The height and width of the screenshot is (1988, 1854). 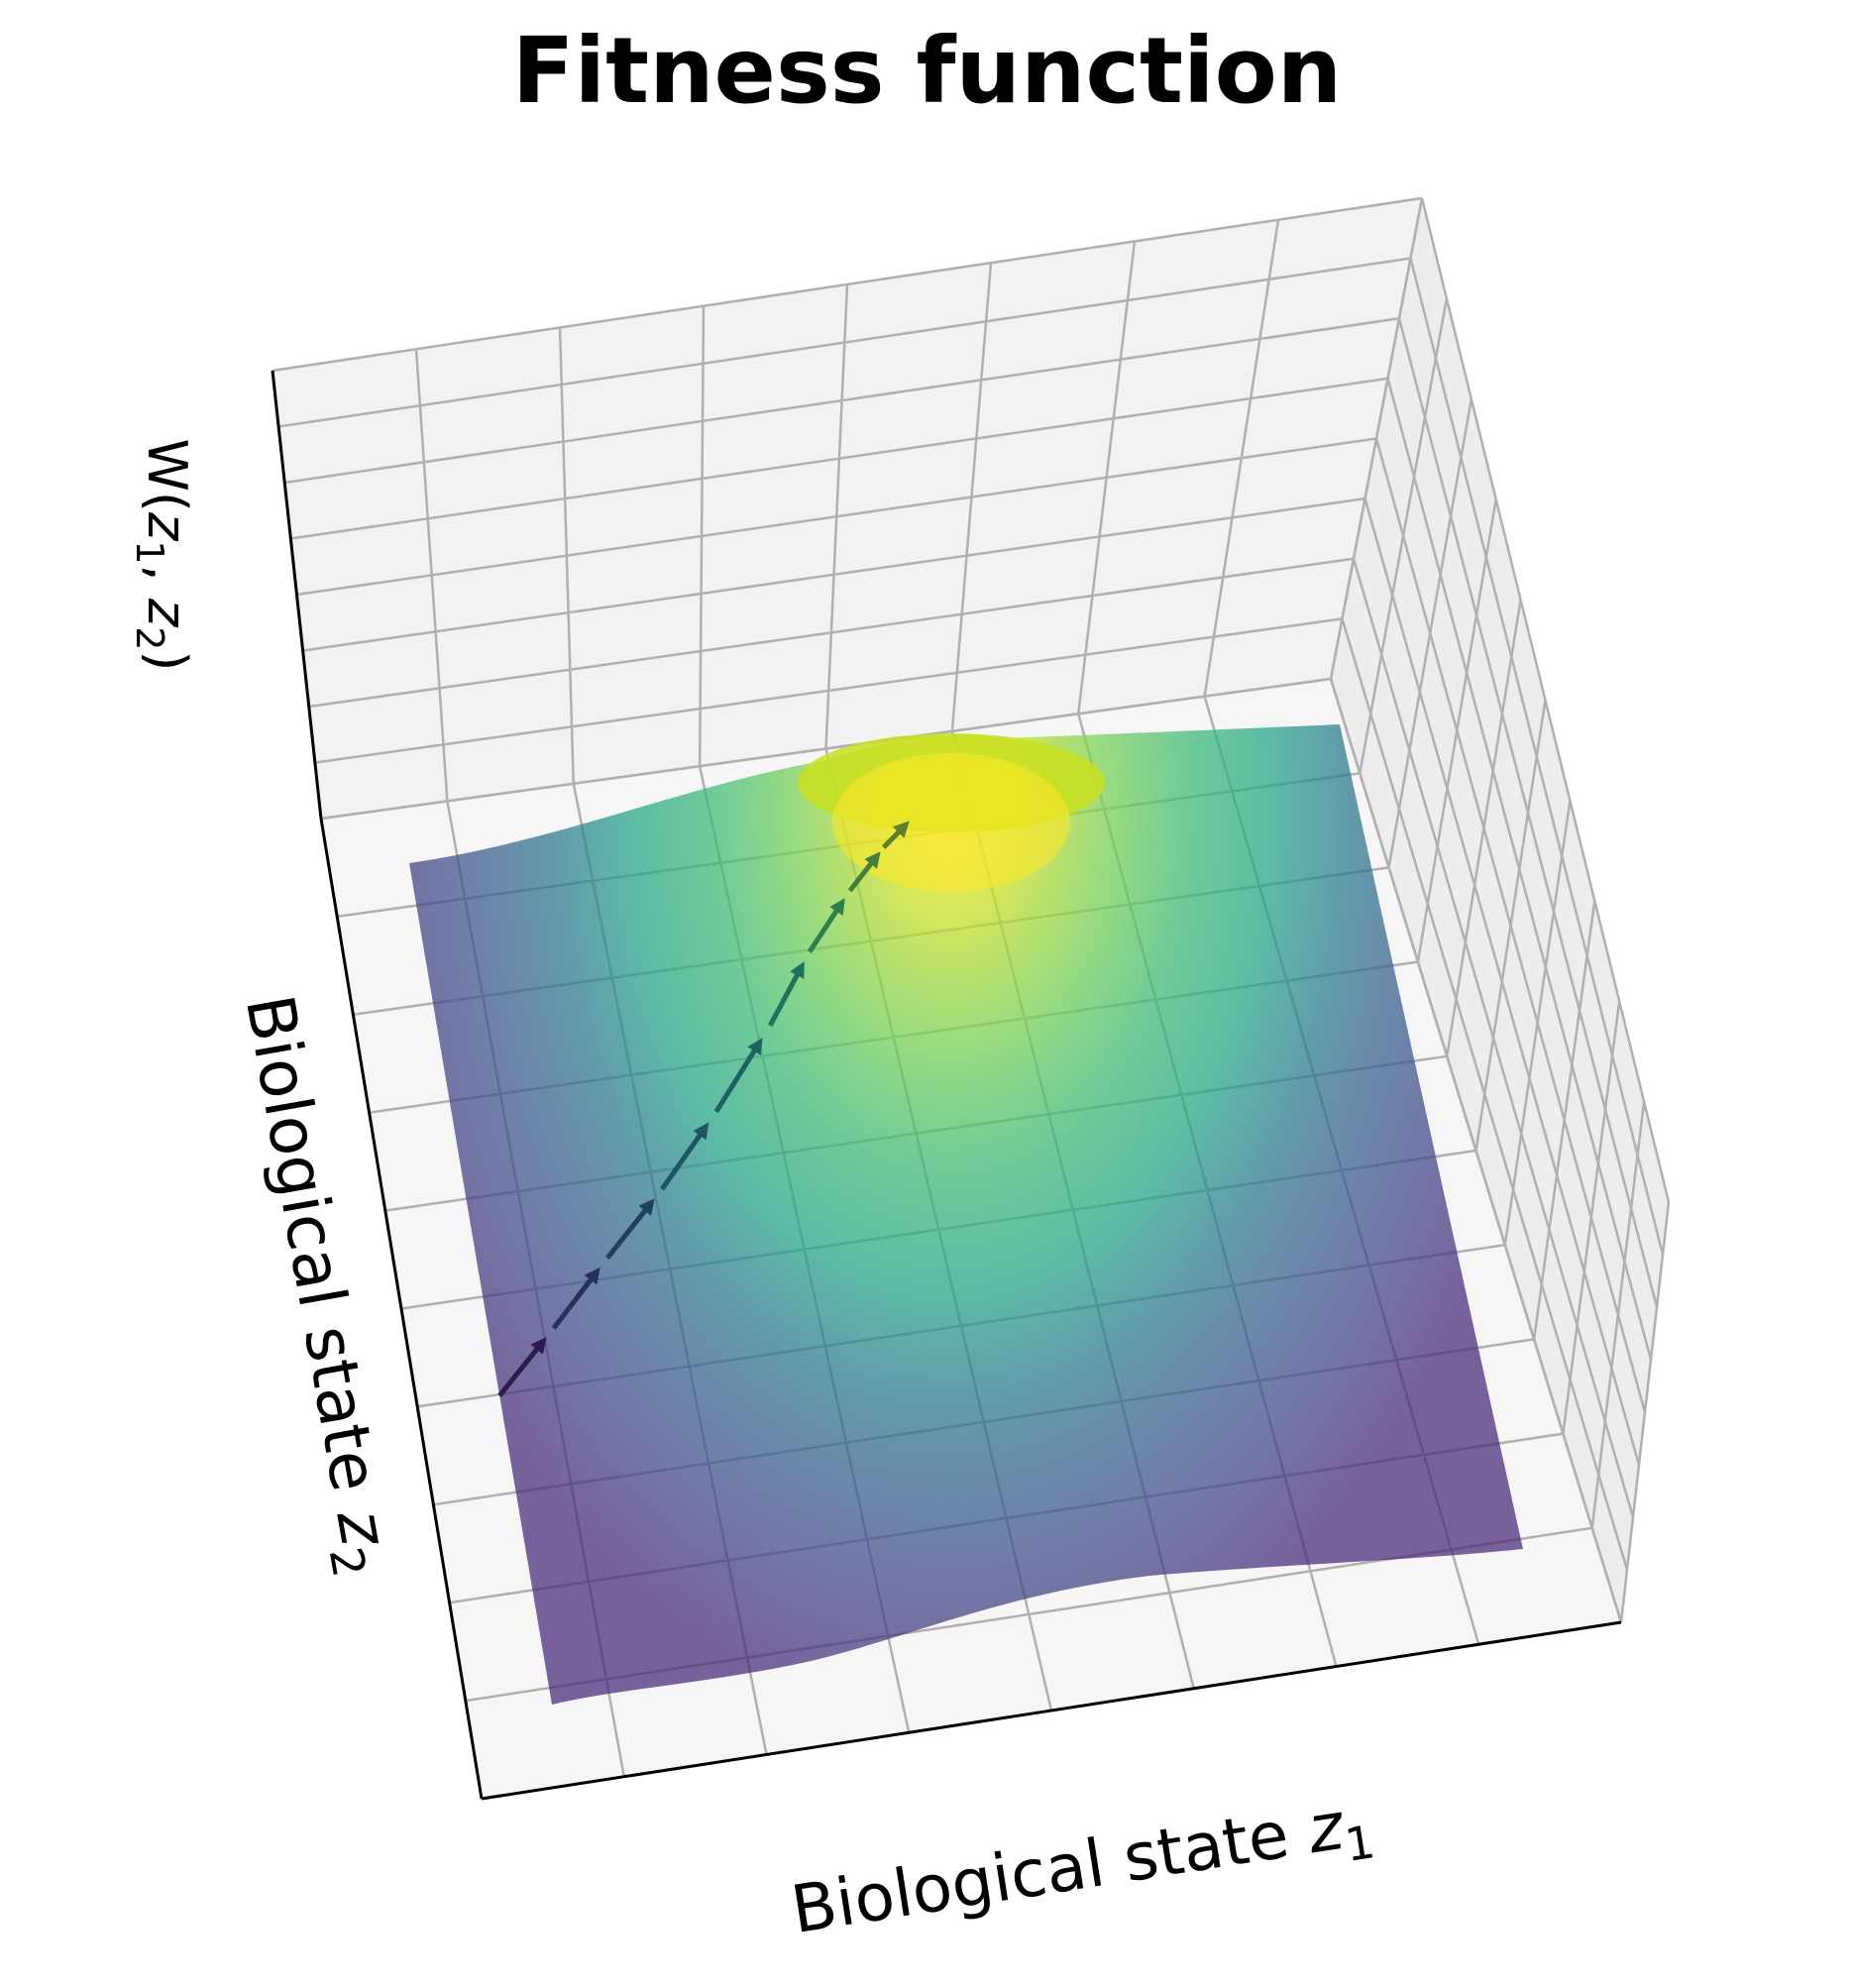 I want to click on z-label-var2: z, so click(x=167, y=613).